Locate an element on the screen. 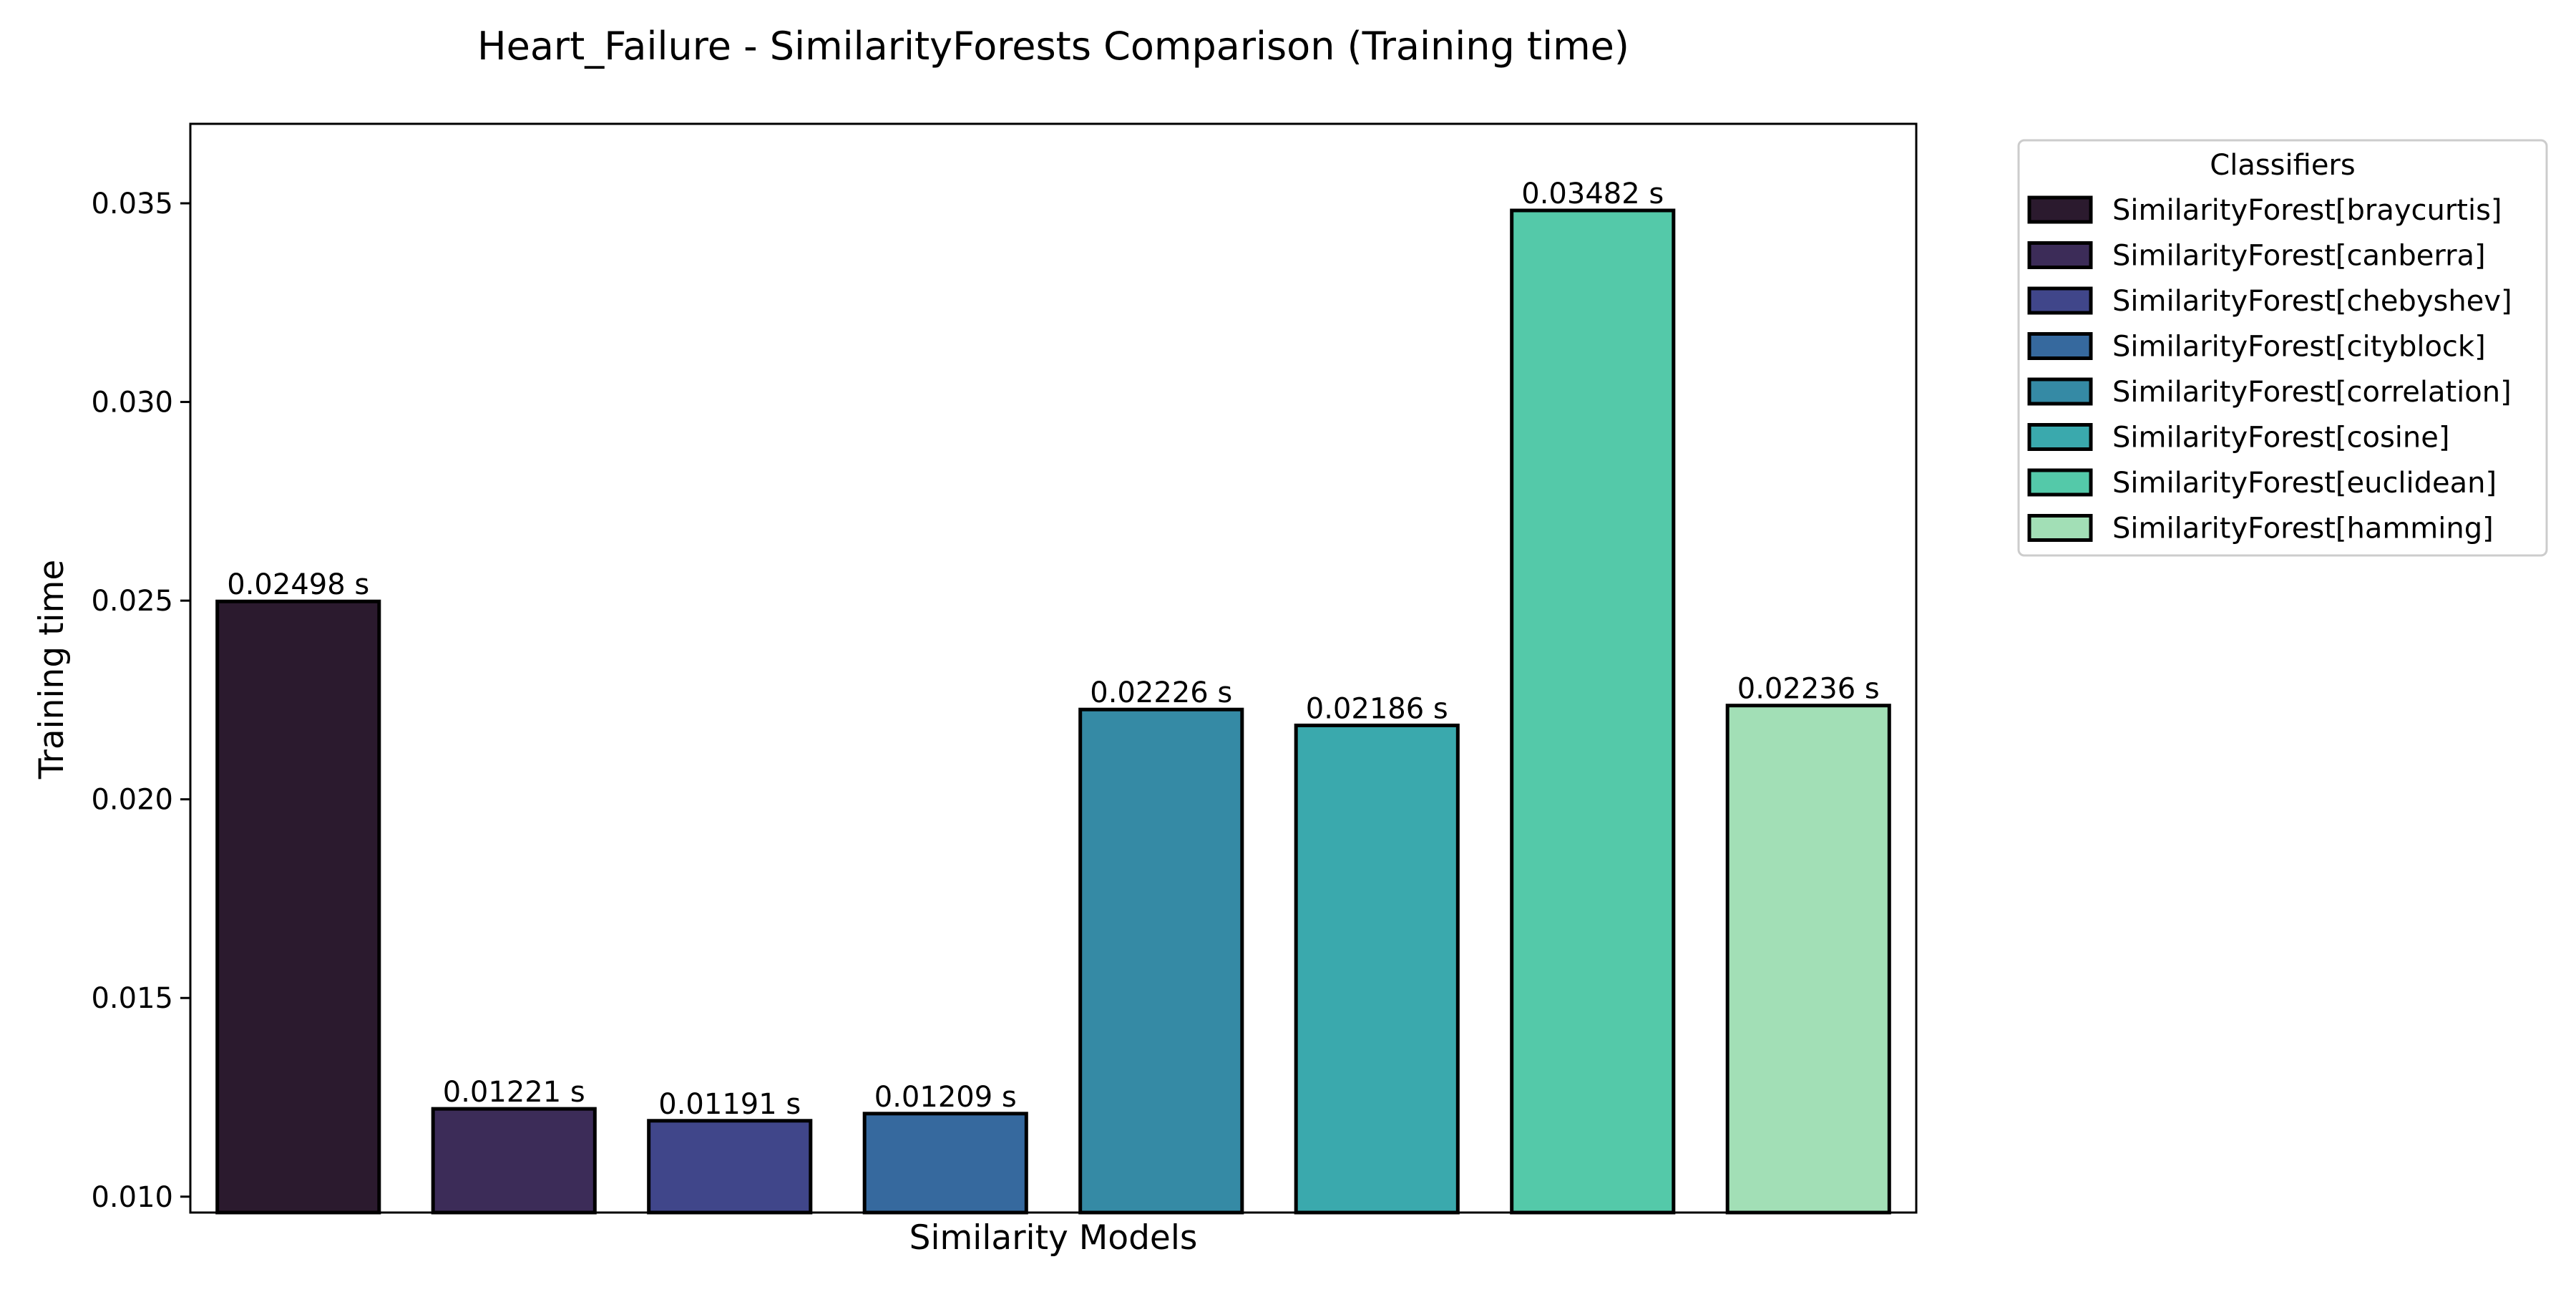 The width and height of the screenshot is (2576, 1292). x-axis-label: Similarity Models is located at coordinates (1053, 1238).